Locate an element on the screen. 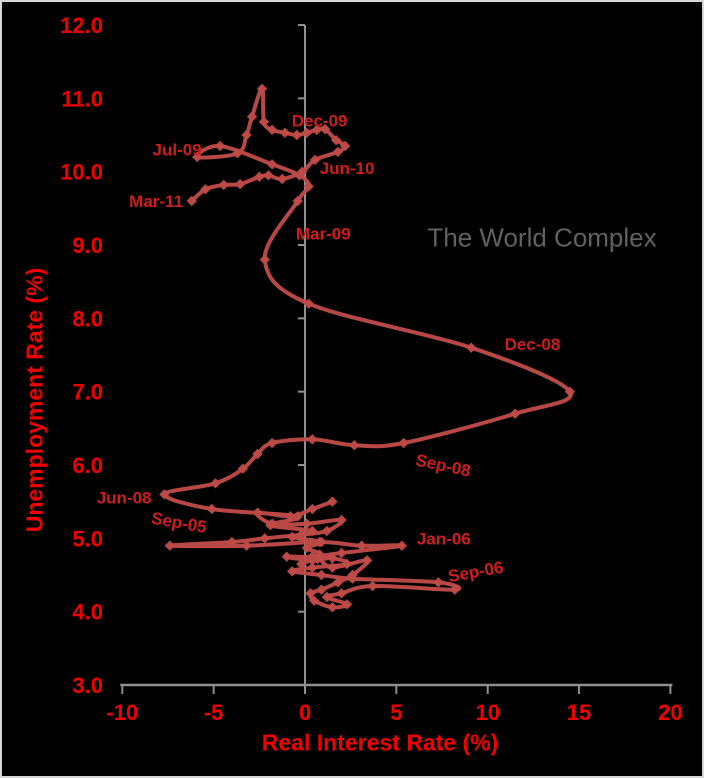 The width and height of the screenshot is (704, 778). y-tick-label: 10.0 is located at coordinates (81, 172).